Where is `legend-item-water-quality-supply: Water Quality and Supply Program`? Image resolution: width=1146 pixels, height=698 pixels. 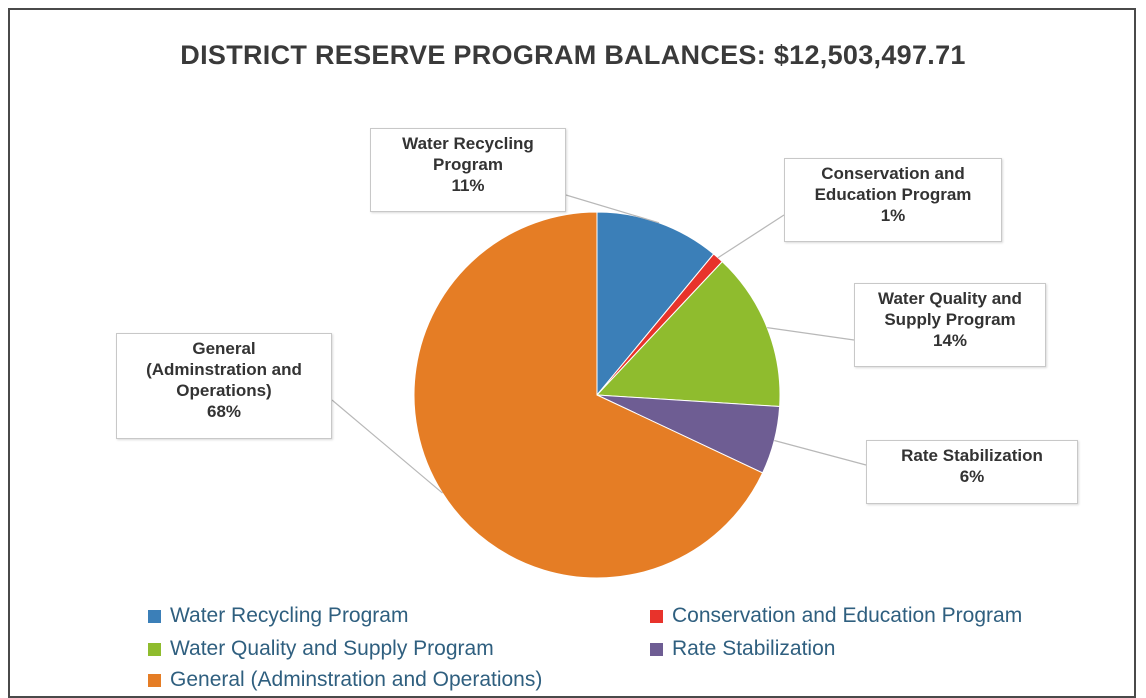 legend-item-water-quality-supply: Water Quality and Supply Program is located at coordinates (321, 649).